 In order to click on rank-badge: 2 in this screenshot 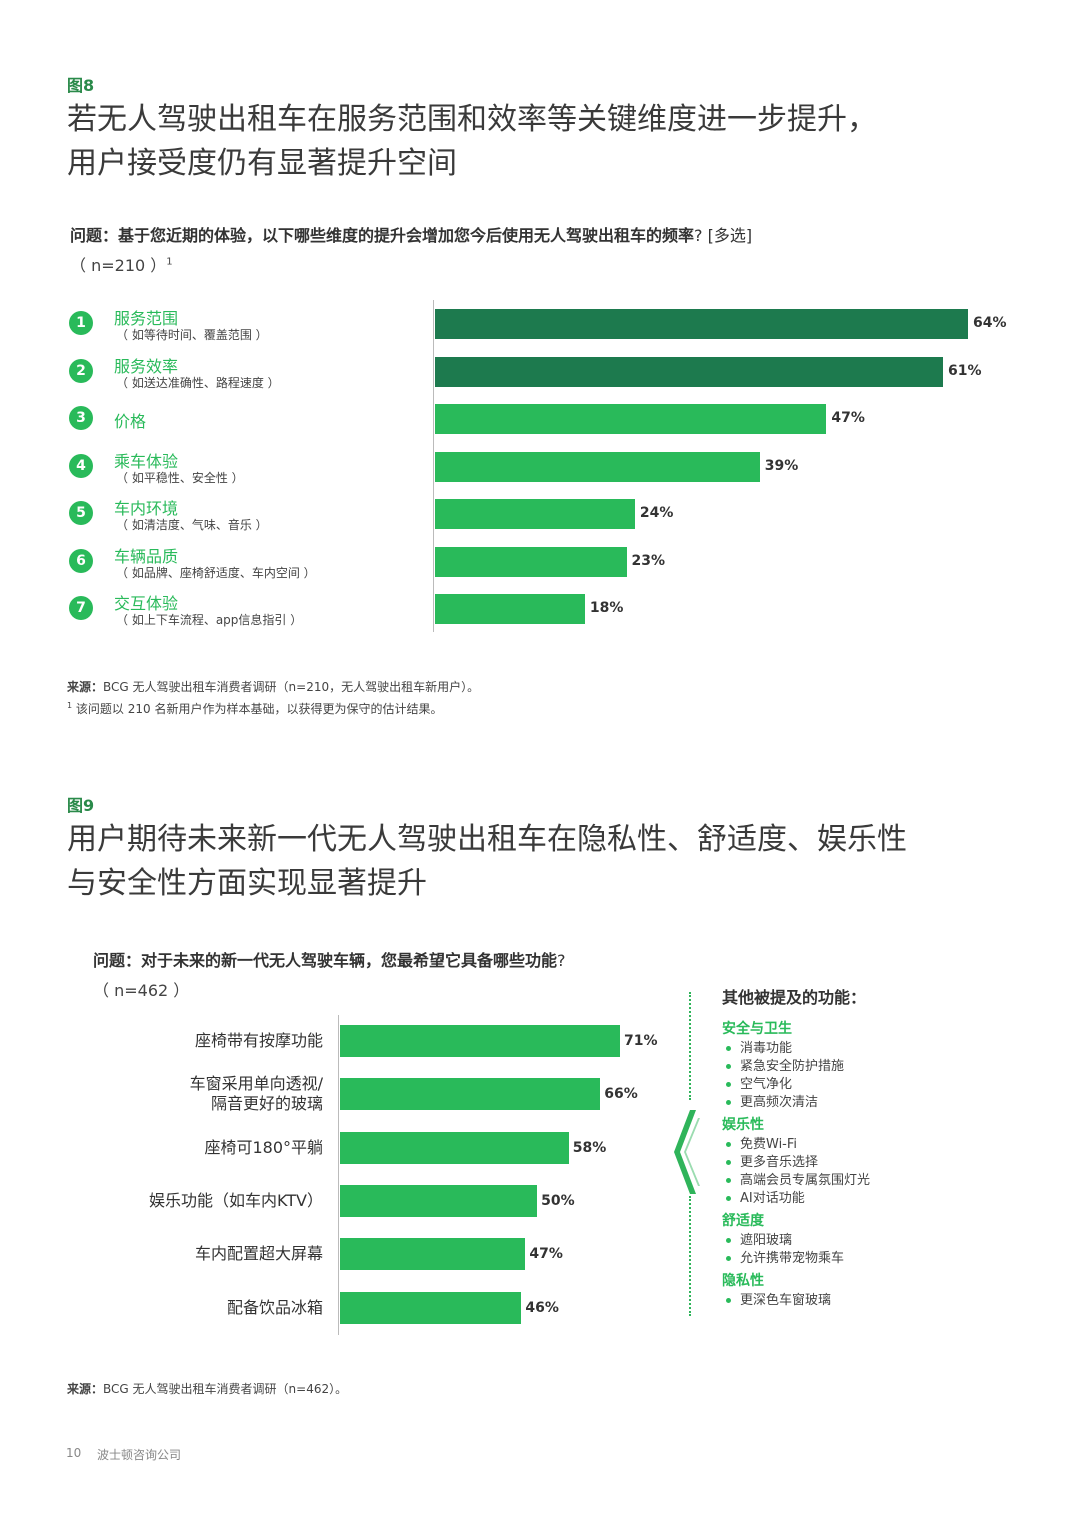, I will do `click(81, 370)`.